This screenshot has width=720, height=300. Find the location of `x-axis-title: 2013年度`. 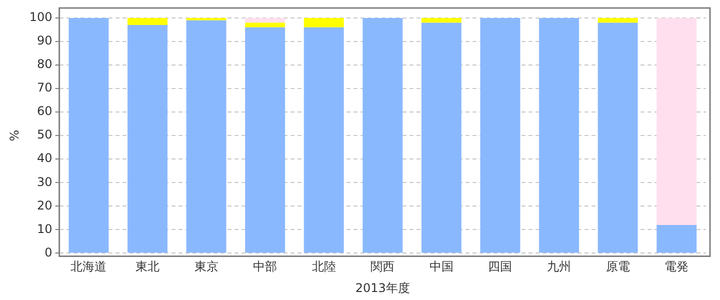

x-axis-title: 2013年度 is located at coordinates (382, 287).